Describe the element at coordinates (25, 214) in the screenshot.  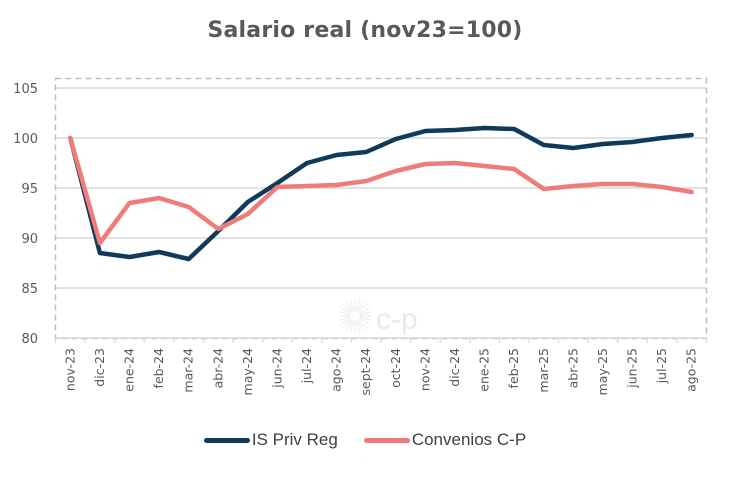
I see `y-axis: 80 85 90 95 100 105` at that location.